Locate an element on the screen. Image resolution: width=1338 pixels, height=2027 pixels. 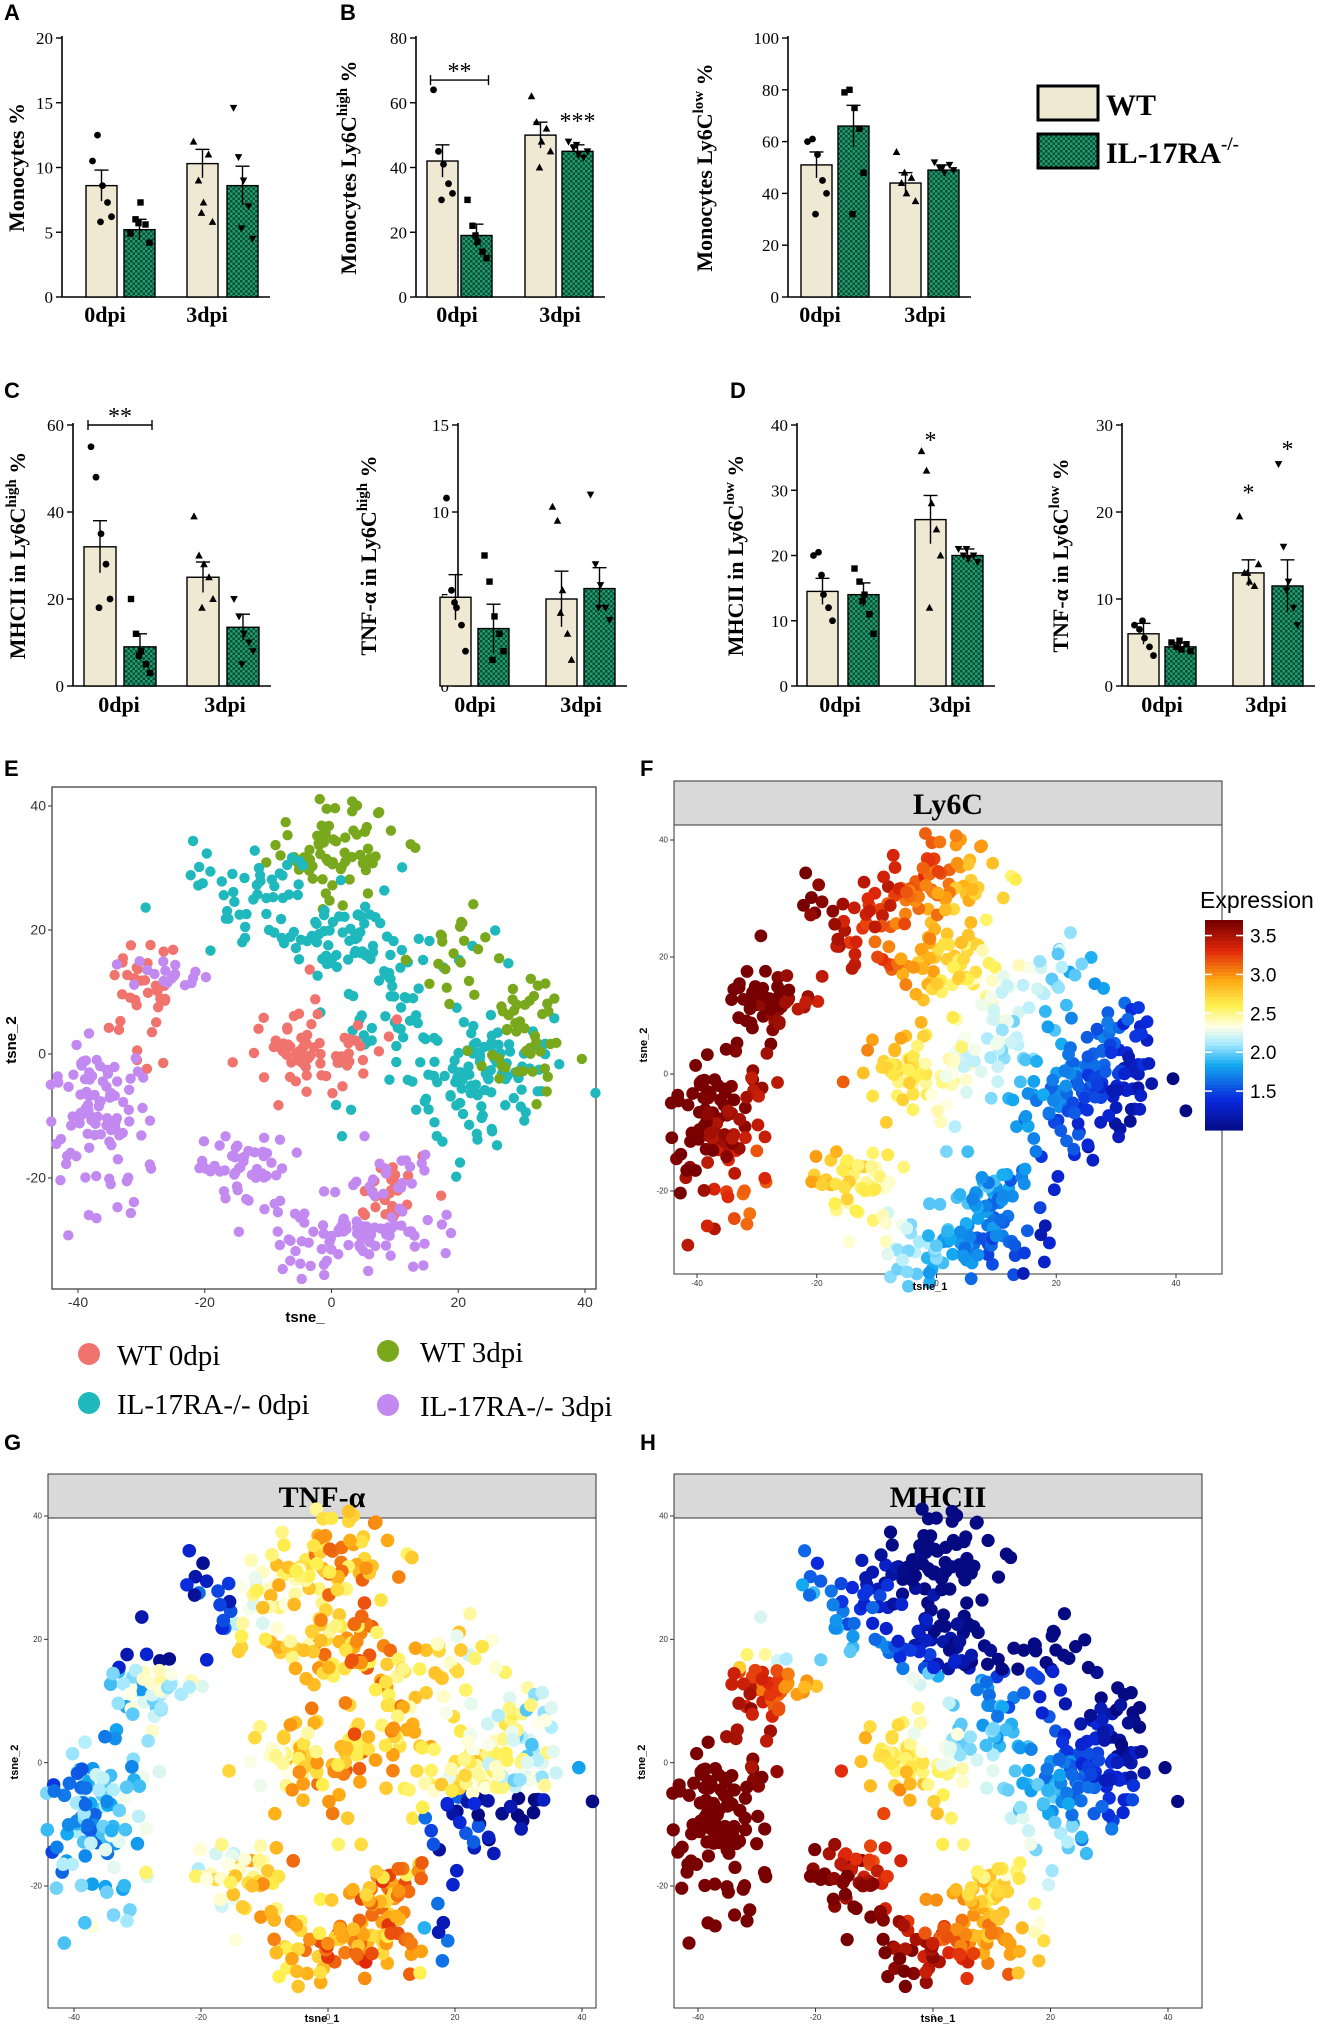
y-tick-label: 40 is located at coordinates (55, 512).